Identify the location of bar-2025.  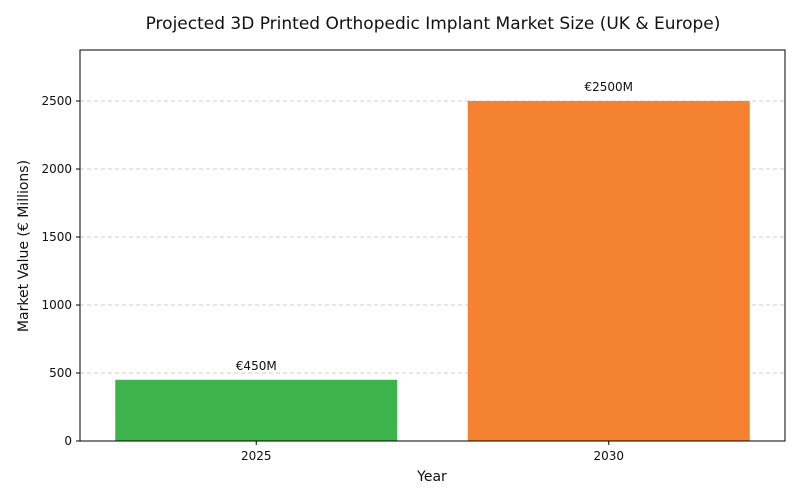
(256, 410).